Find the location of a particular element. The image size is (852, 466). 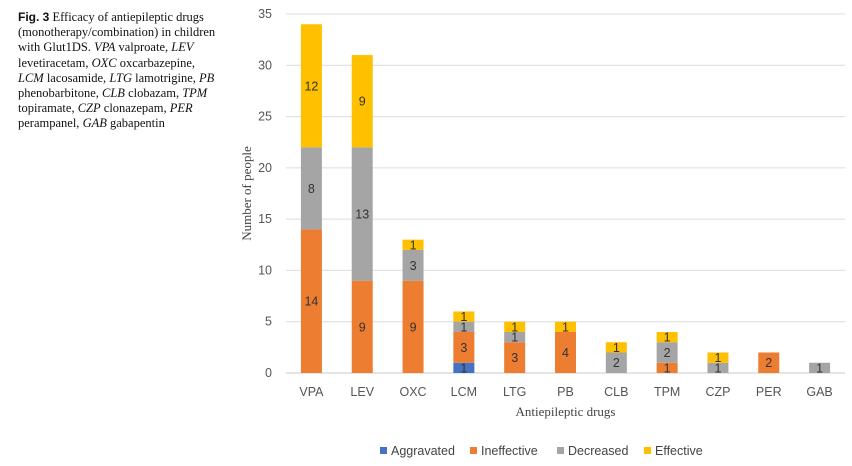

abbreviation-description: gabapentin is located at coordinates (135, 123).